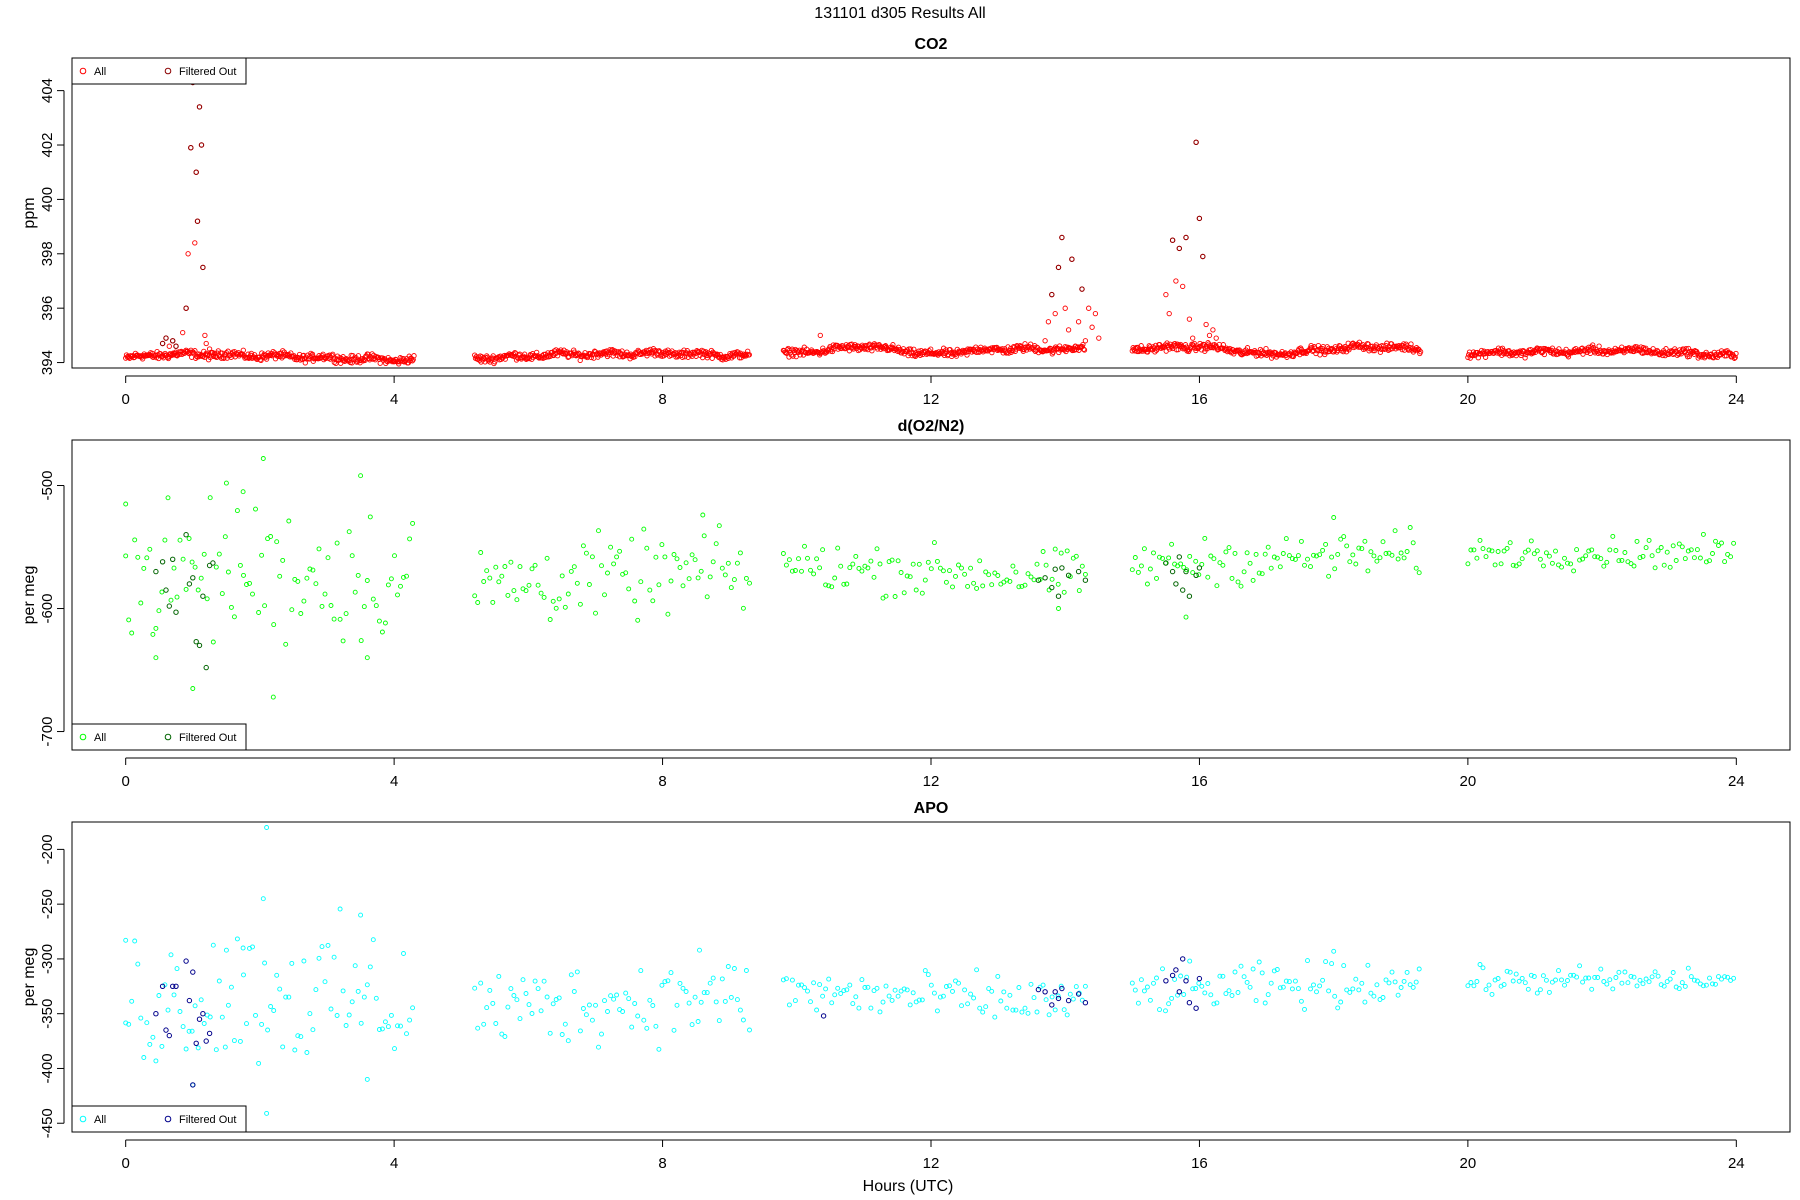  Describe the element at coordinates (29, 977) in the screenshot. I see `y-axis-title: per meg` at that location.